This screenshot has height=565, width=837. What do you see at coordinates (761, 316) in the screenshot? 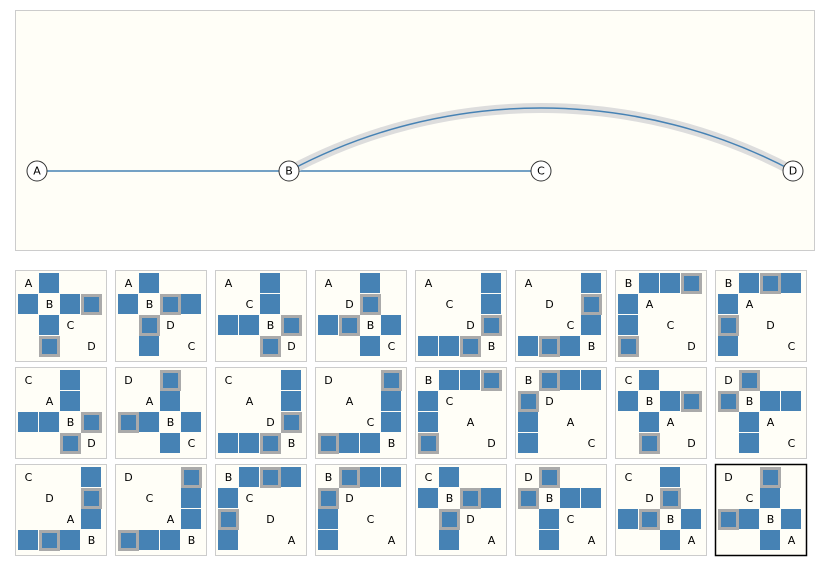
I see `matrix-card: BAD C` at bounding box center [761, 316].